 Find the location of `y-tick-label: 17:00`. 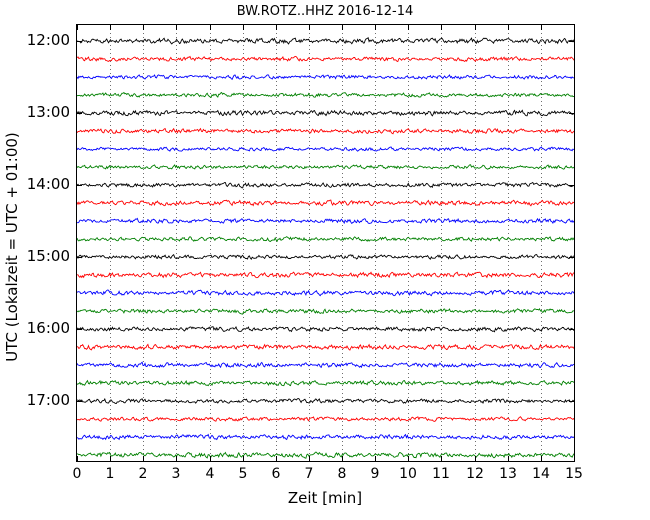

y-tick-label: 17:00 is located at coordinates (48, 400).